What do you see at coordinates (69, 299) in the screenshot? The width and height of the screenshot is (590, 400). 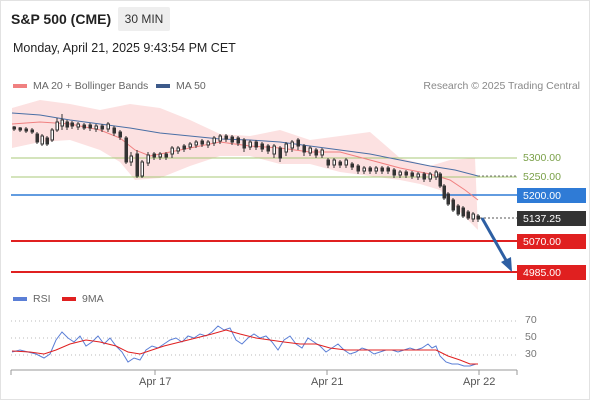 I see `ma9-swatch` at bounding box center [69, 299].